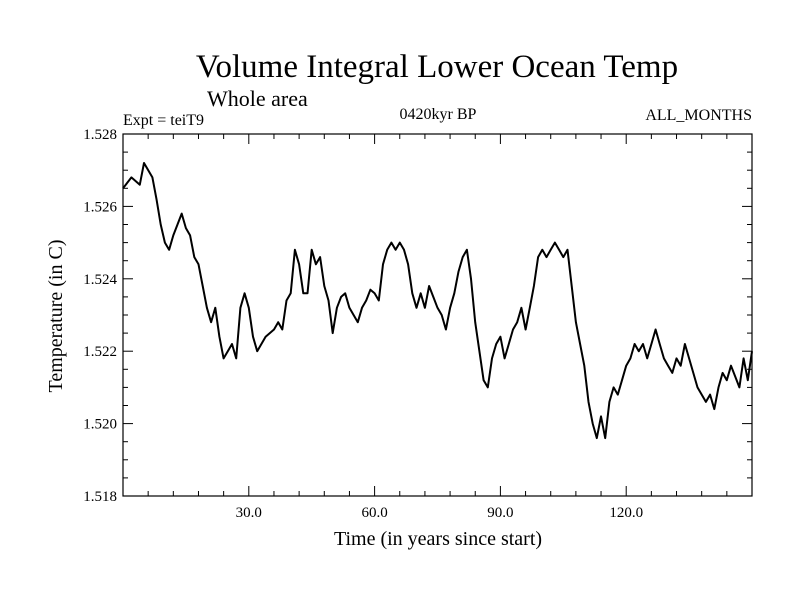 The image size is (800, 600). Describe the element at coordinates (249, 513) in the screenshot. I see `x-tick-label: 30.0` at that location.